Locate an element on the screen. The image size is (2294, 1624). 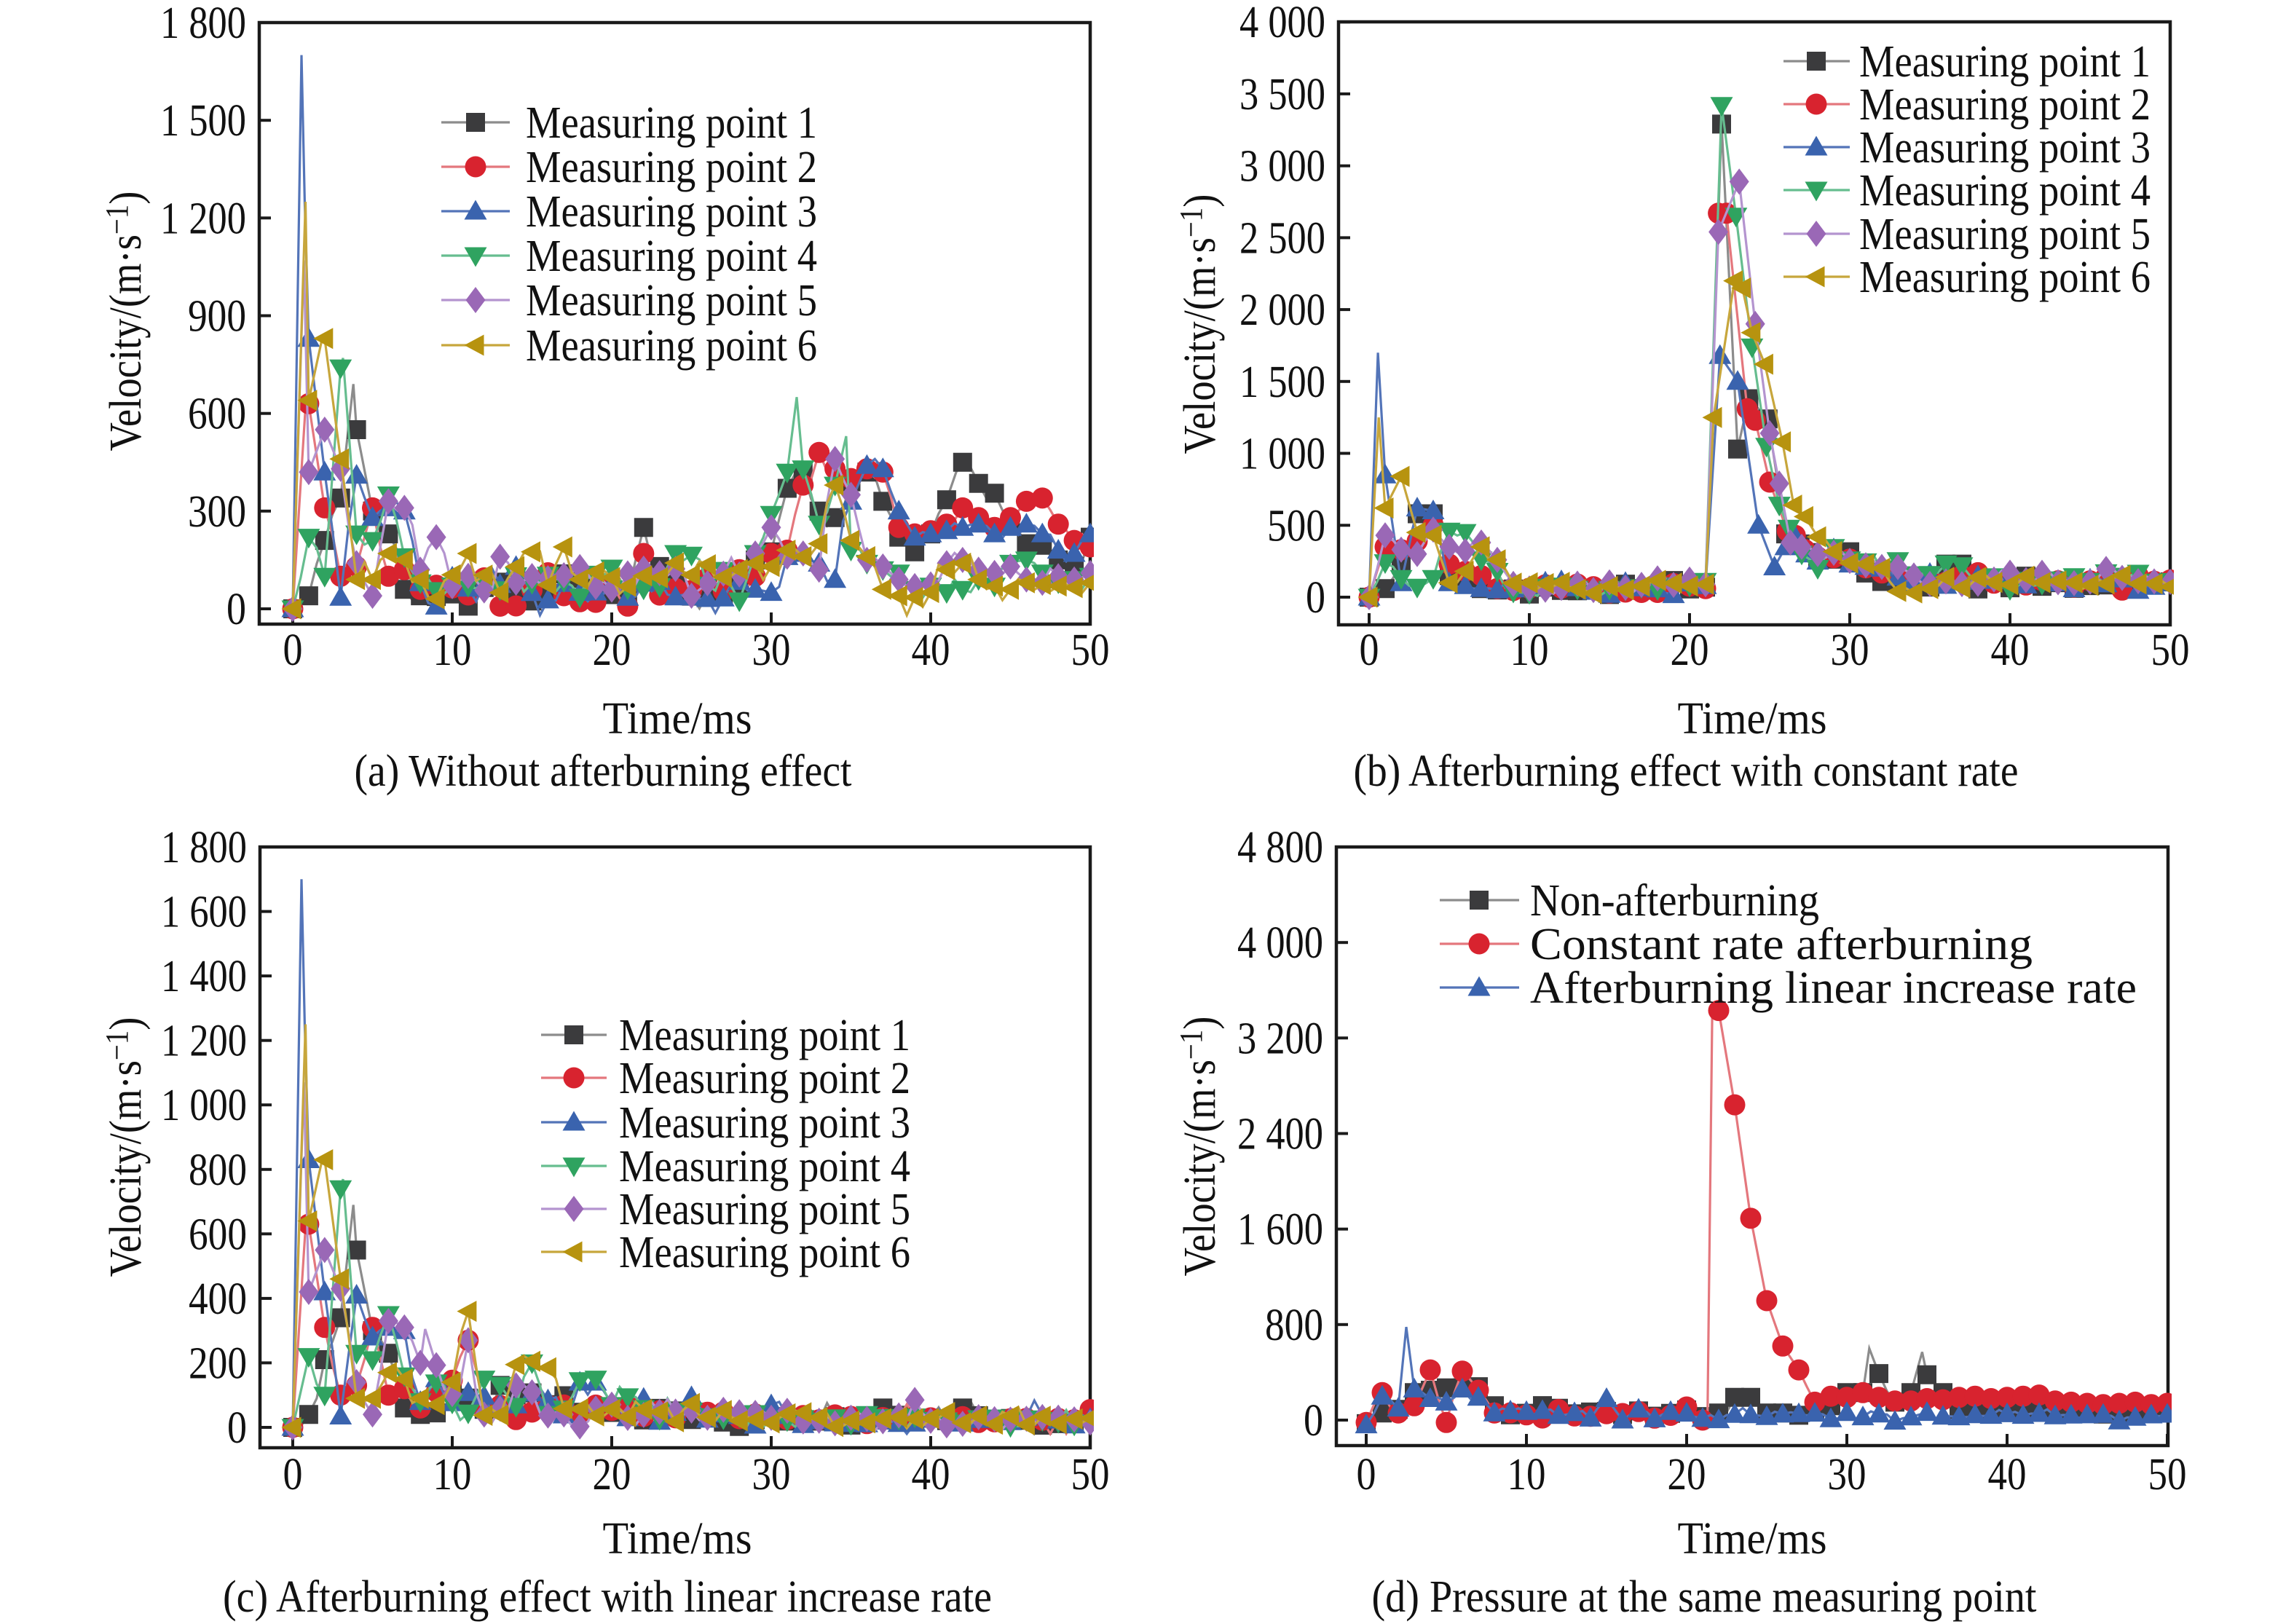
svg-text:Afterburning linear increase r: Afterburning linear increase rate is located at coordinates (1834, 988).